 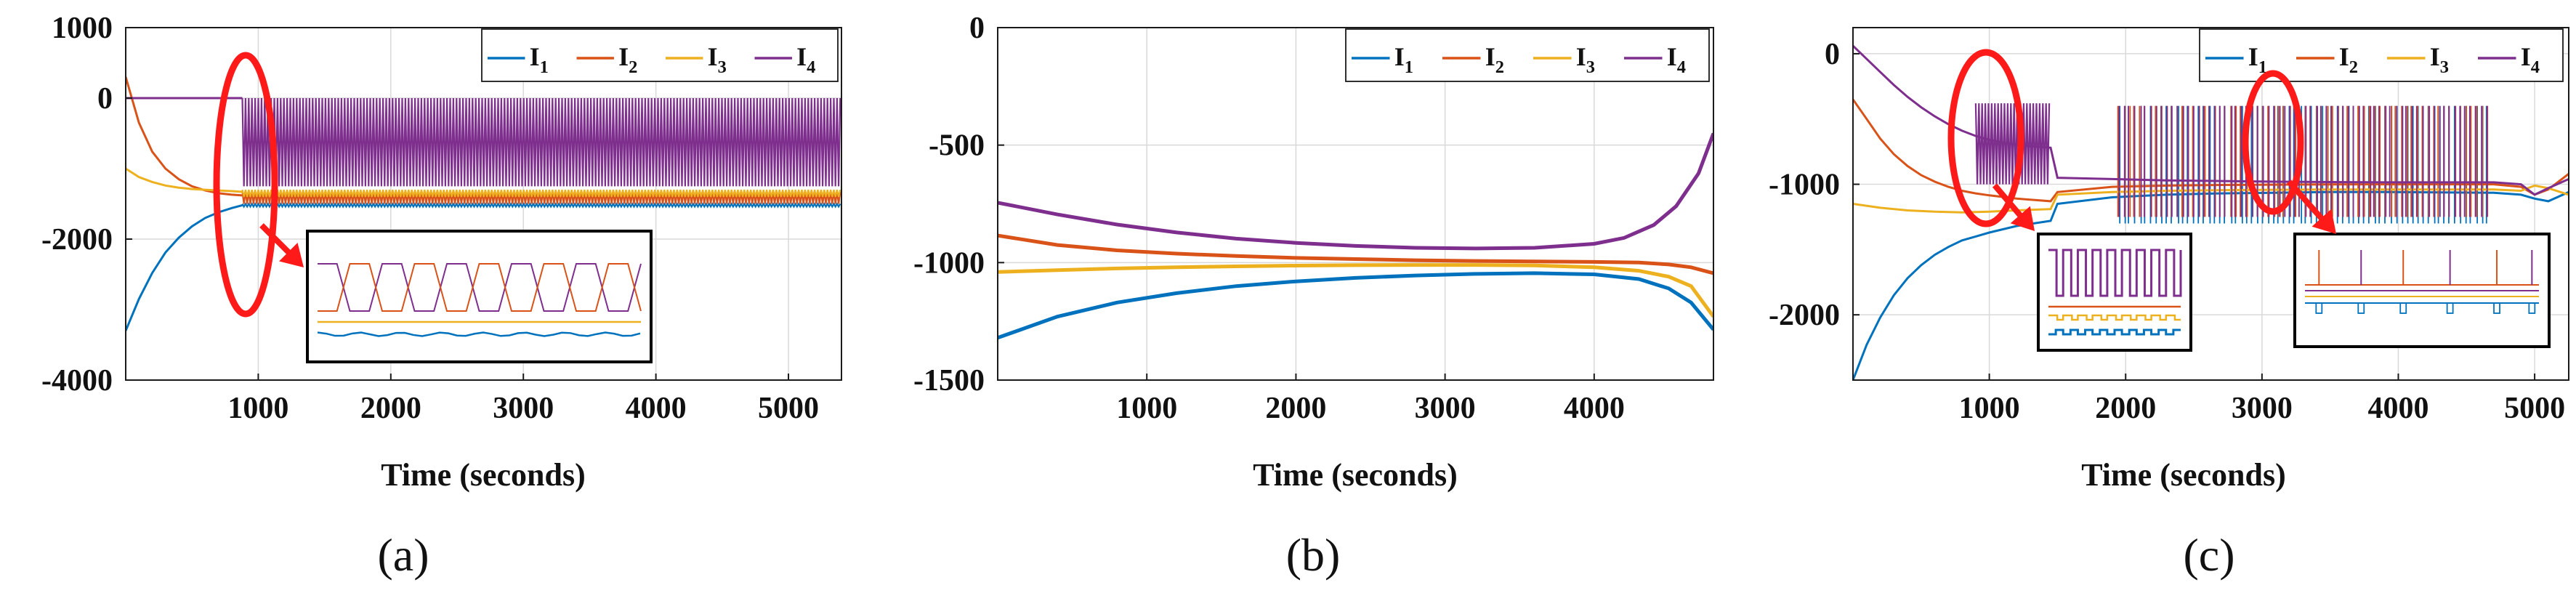 I want to click on panel-label: (c), so click(x=2209, y=555).